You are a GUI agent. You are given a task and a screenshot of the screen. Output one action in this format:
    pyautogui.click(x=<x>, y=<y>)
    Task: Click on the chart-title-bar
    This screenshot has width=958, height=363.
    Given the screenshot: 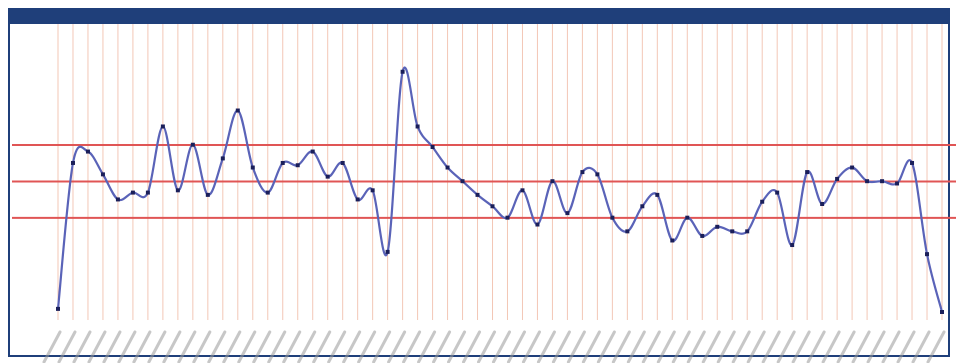 What is the action you would take?
    pyautogui.click(x=479, y=17)
    